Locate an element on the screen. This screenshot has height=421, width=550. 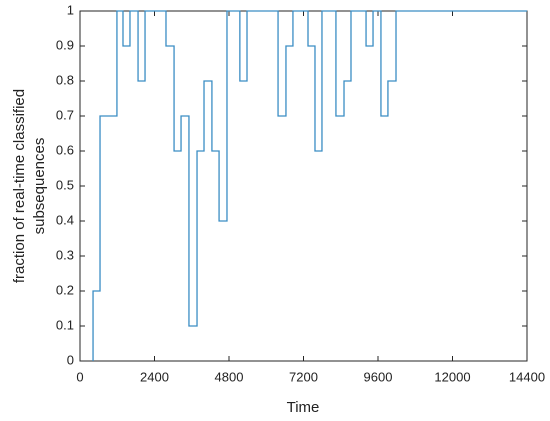
x-tick-label: 2400 is located at coordinates (154, 376).